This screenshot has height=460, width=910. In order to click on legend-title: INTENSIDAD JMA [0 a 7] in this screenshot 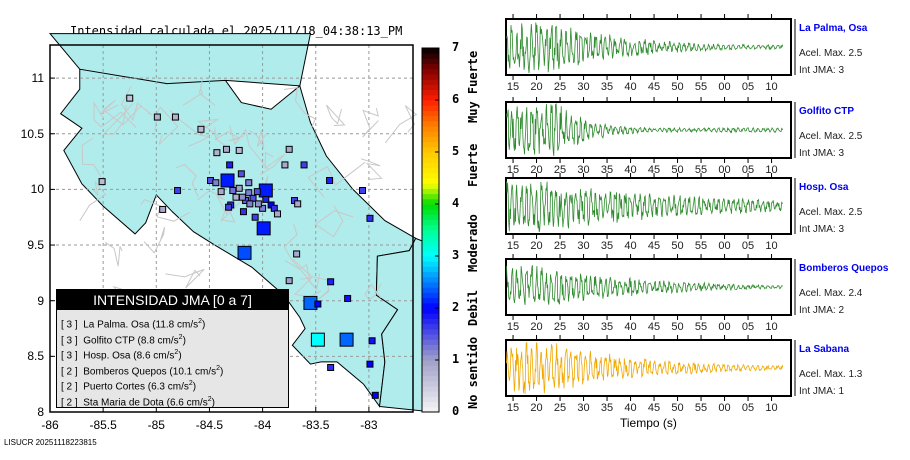, I will do `click(172, 300)`.